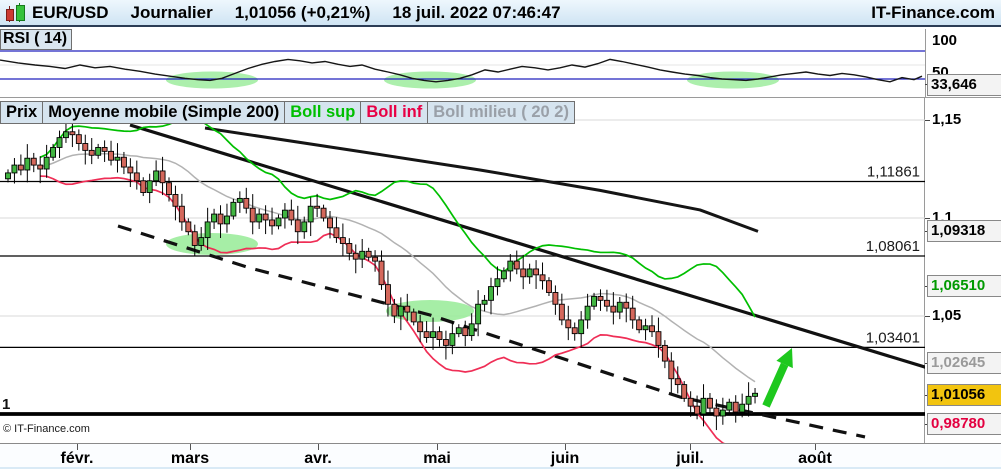 The image size is (1001, 469). Describe the element at coordinates (22, 112) in the screenshot. I see `legend-item-0: Prix` at that location.